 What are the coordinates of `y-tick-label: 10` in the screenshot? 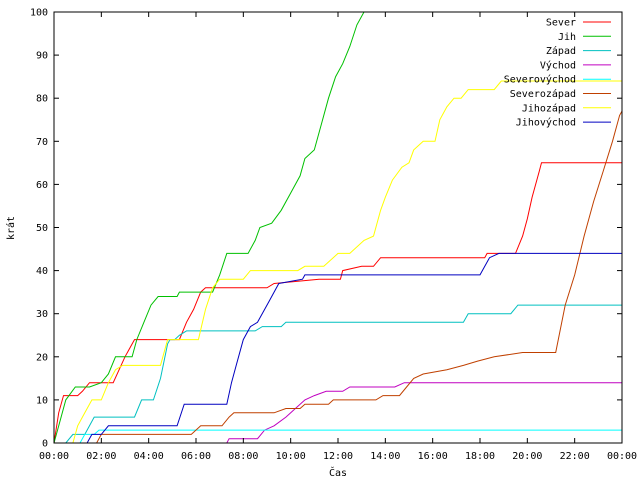 It's located at (42, 400).